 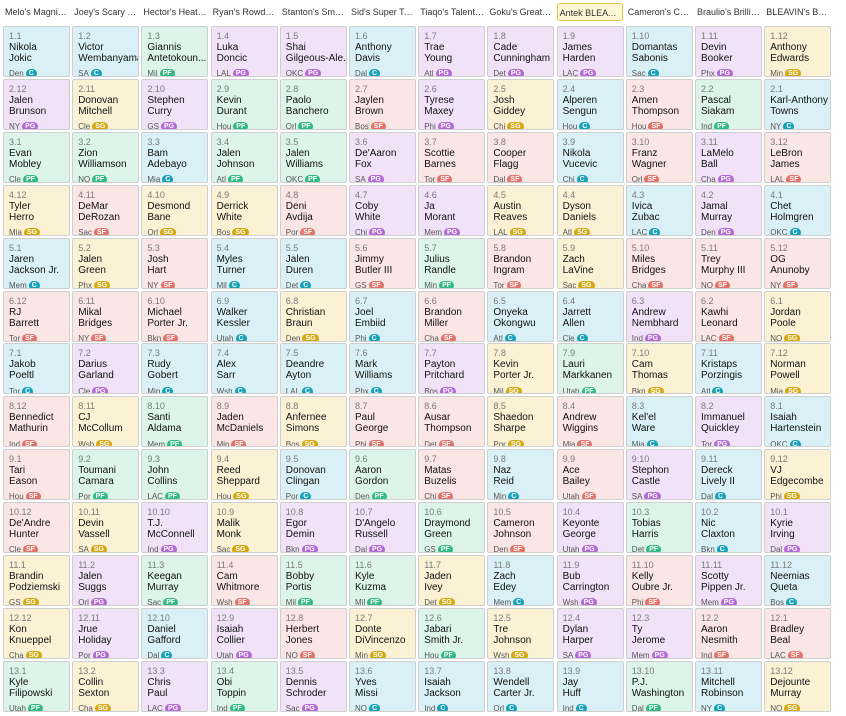 I want to click on pick-cell: 6.6 Brandon Miller Cha SF, so click(x=452, y=316).